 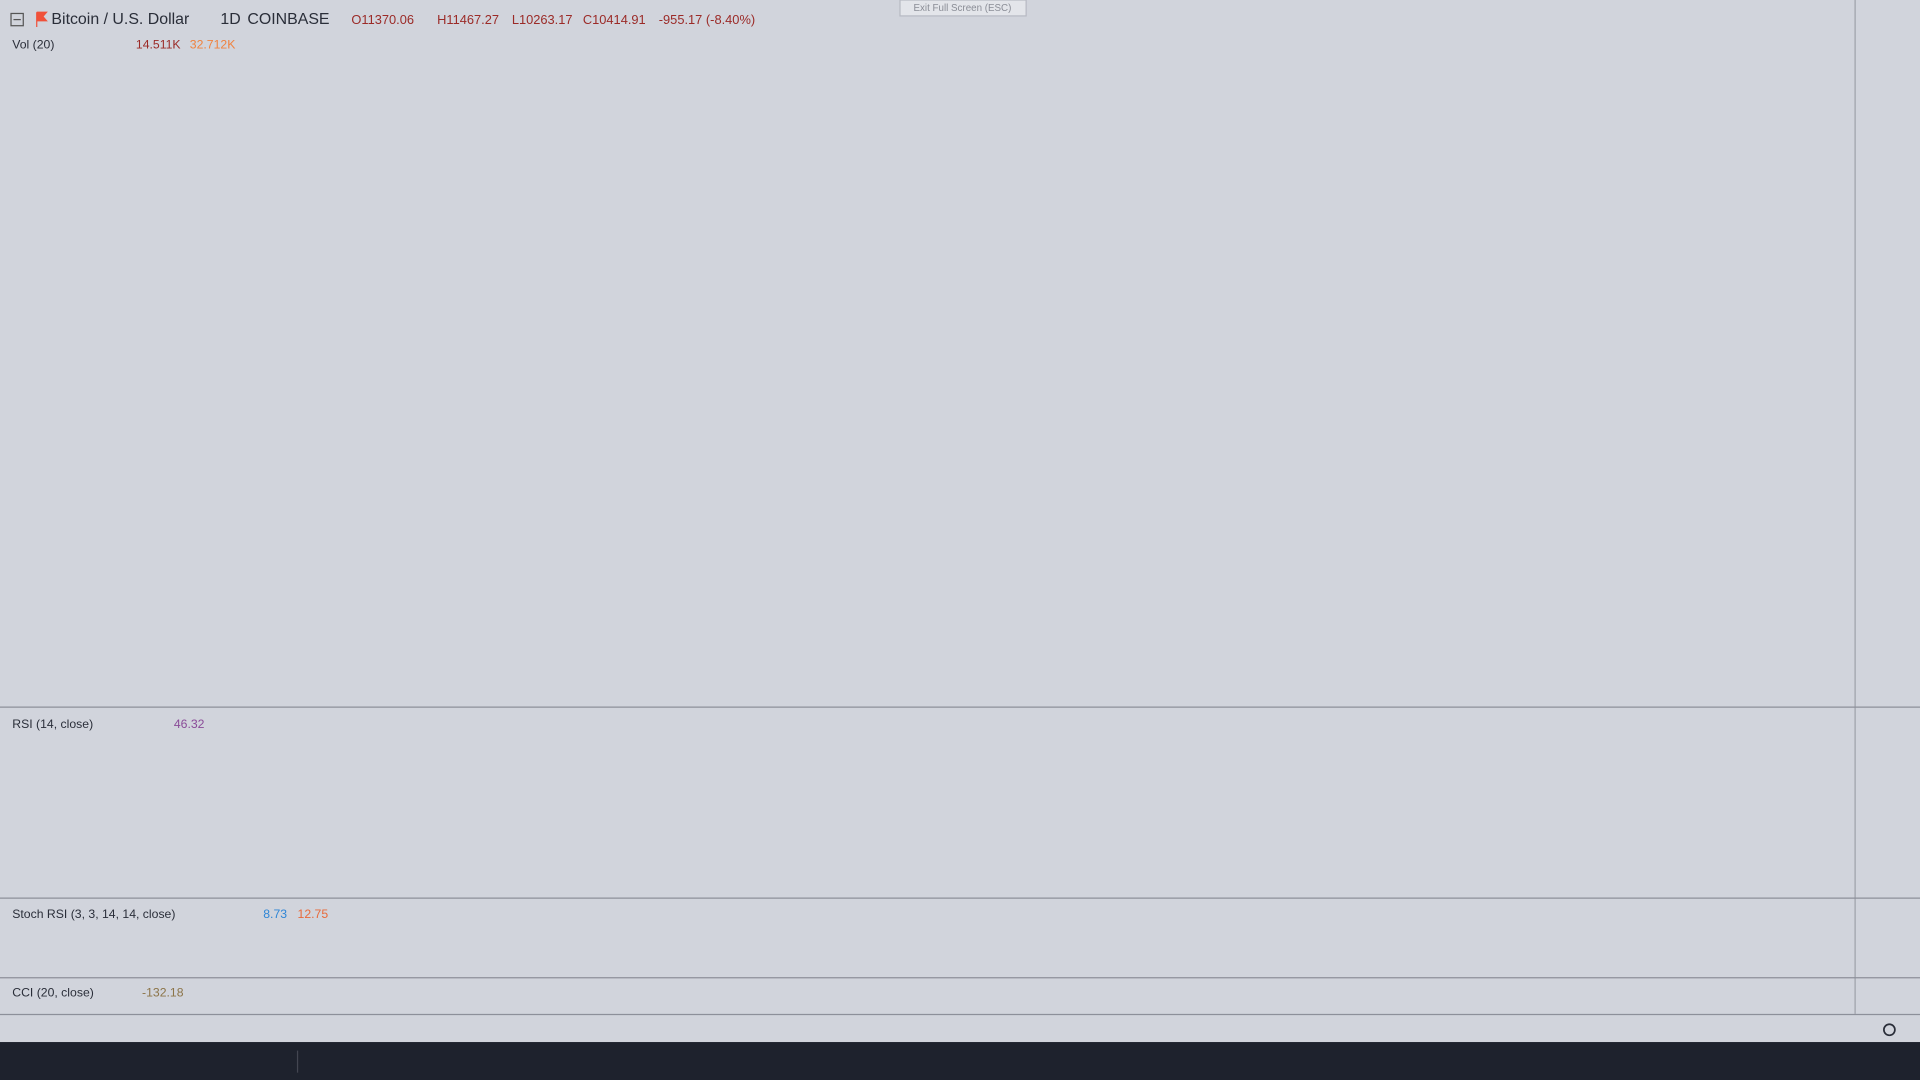 I want to click on ohlc-close: C10414.91, so click(x=614, y=19).